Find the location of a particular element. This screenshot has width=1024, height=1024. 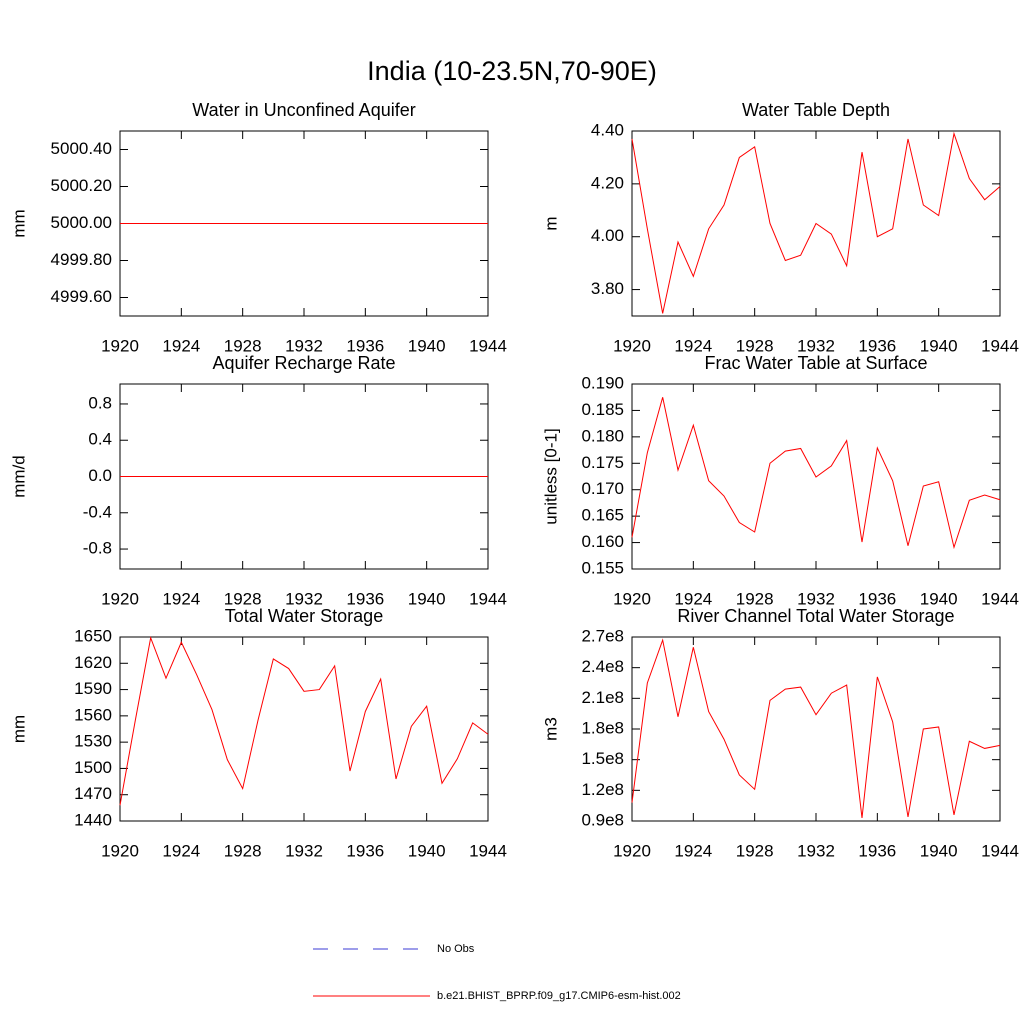

y-tick-label: 4.00 is located at coordinates (607, 235).